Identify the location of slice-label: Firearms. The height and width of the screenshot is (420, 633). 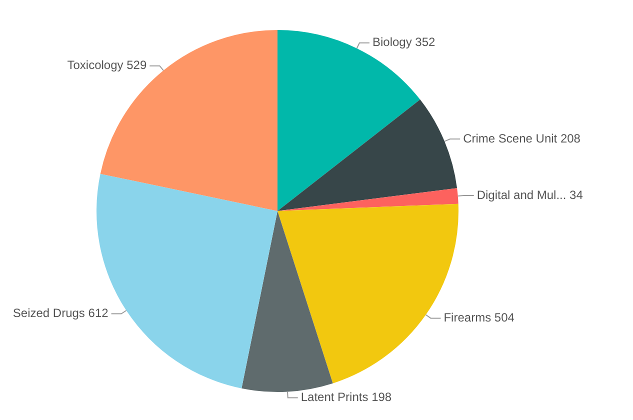
(468, 317).